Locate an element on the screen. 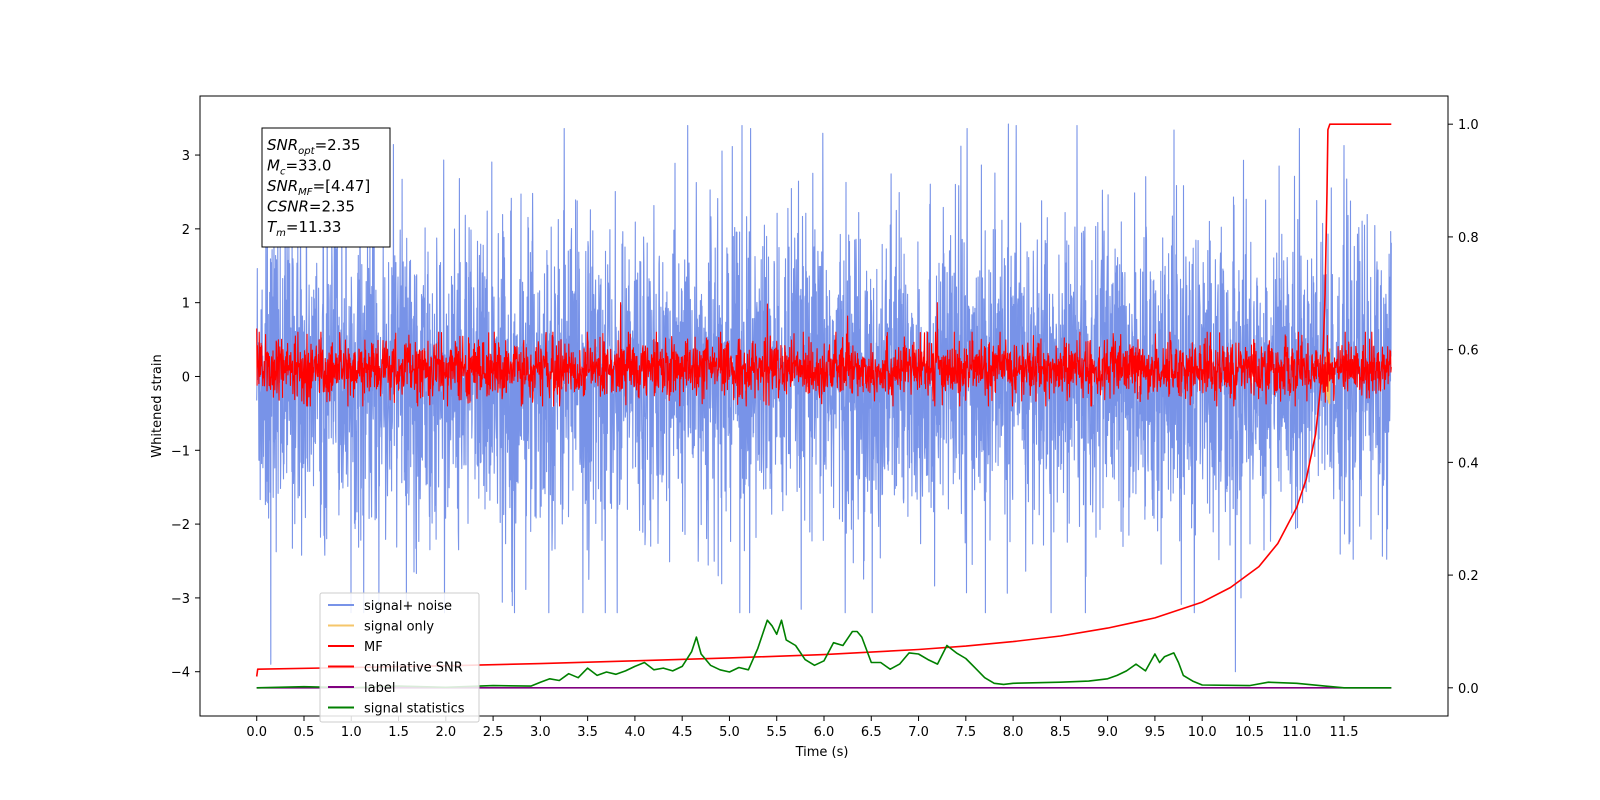  x-tick-label: 0.5 is located at coordinates (304, 732).